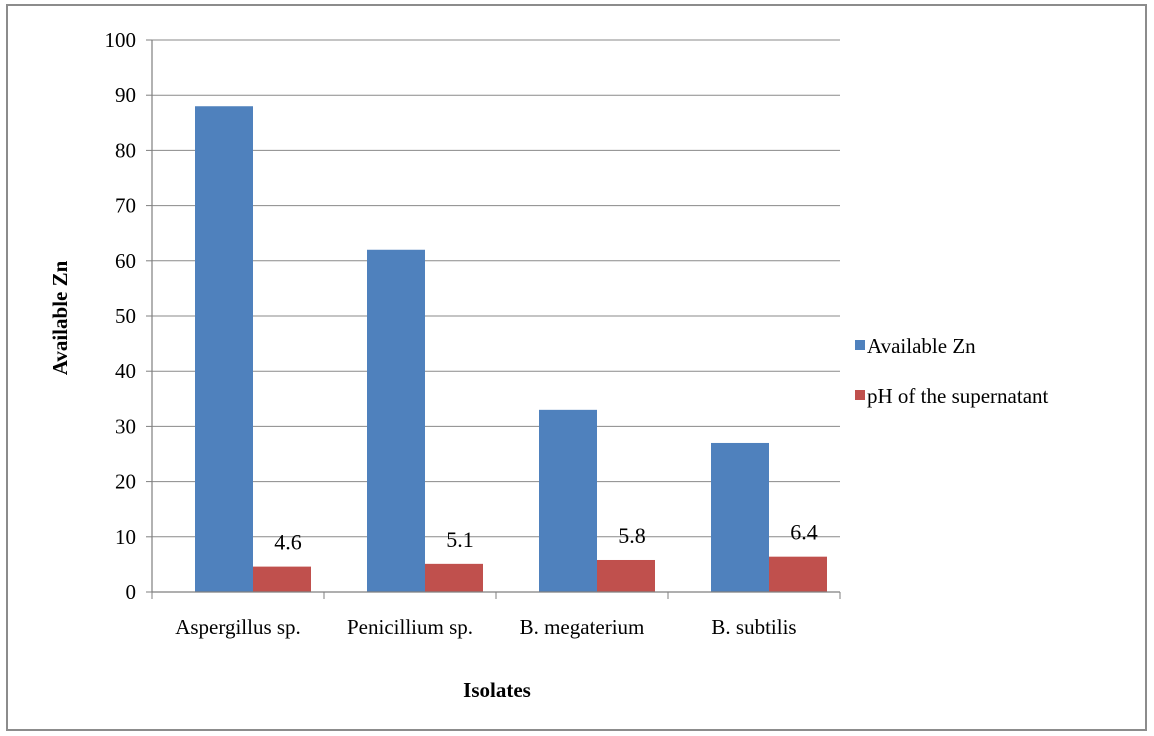 The height and width of the screenshot is (736, 1154). What do you see at coordinates (958, 396) in the screenshot?
I see `legend-label: pH of the supernatant` at bounding box center [958, 396].